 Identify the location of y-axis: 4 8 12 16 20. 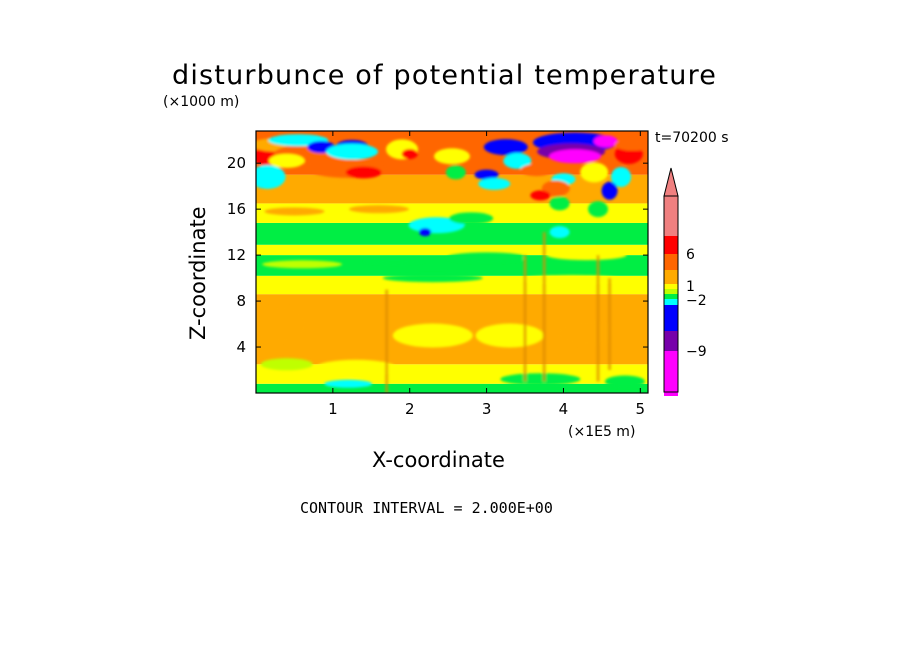
(437, 255).